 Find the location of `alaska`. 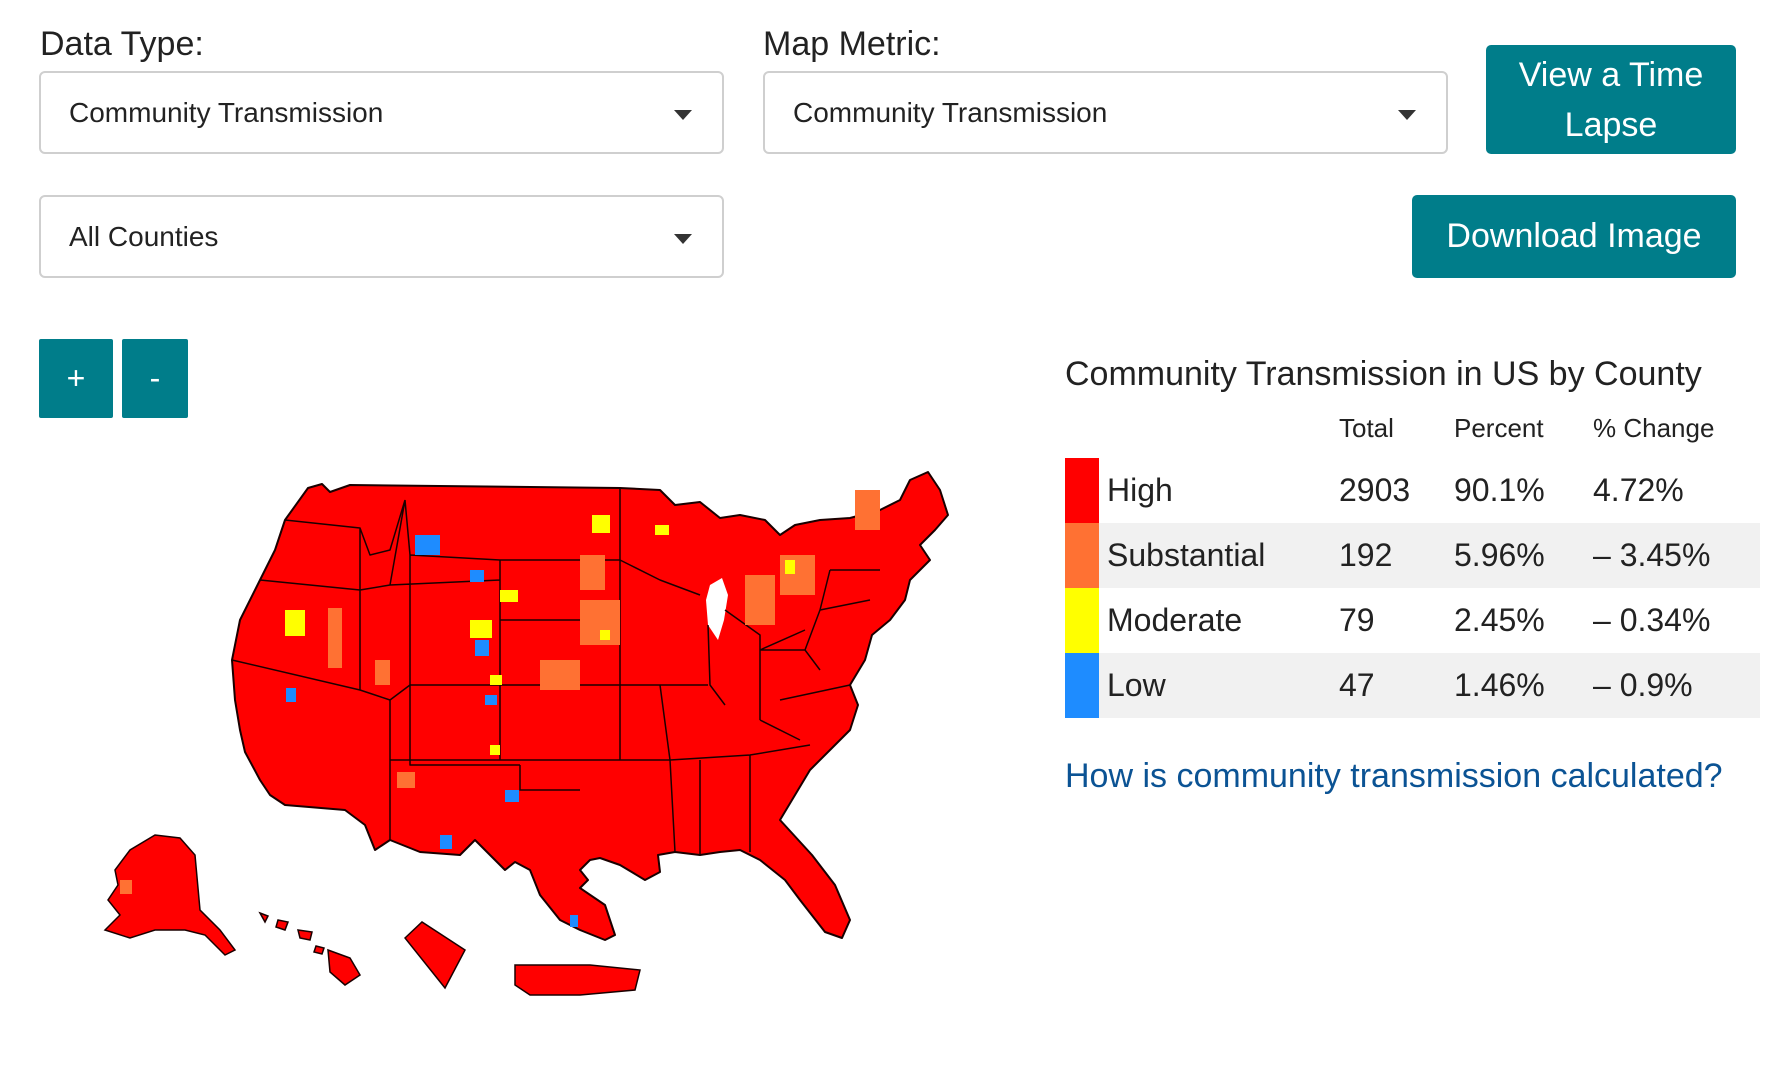

alaska is located at coordinates (170, 895).